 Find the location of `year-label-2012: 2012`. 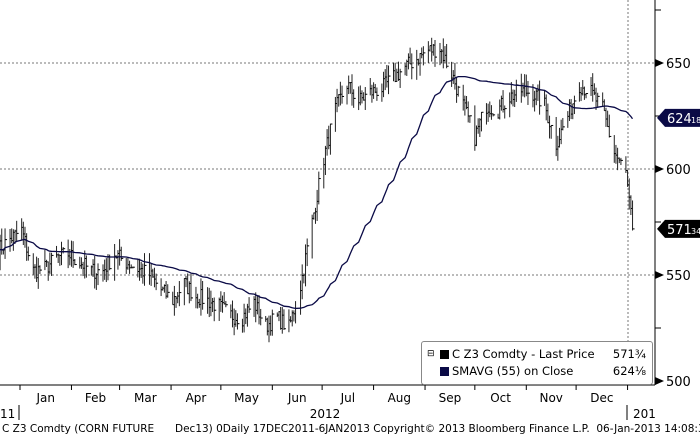

year-label-2012: 2012 is located at coordinates (325, 413).